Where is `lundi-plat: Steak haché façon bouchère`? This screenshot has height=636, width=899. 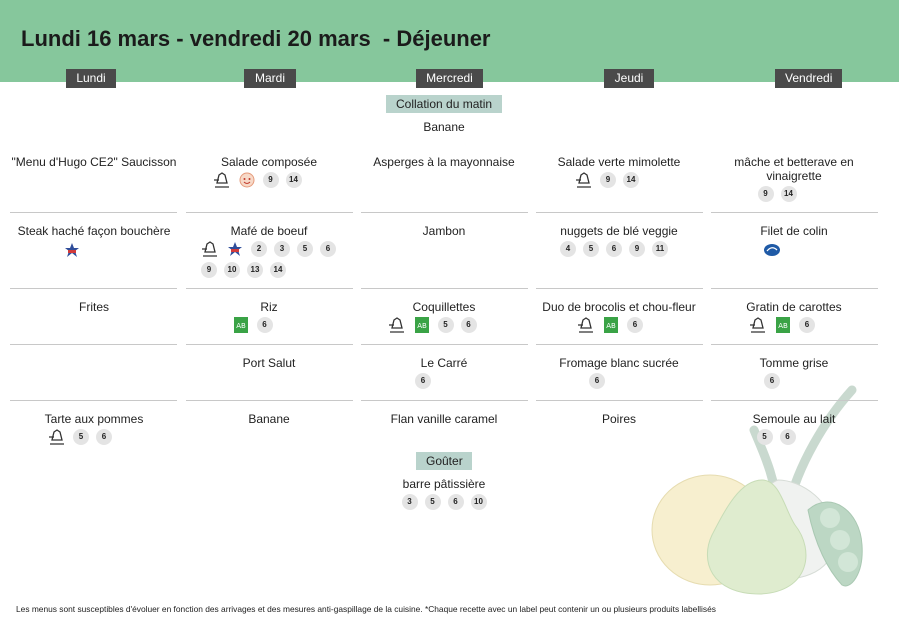 lundi-plat: Steak haché façon bouchère is located at coordinates (94, 231).